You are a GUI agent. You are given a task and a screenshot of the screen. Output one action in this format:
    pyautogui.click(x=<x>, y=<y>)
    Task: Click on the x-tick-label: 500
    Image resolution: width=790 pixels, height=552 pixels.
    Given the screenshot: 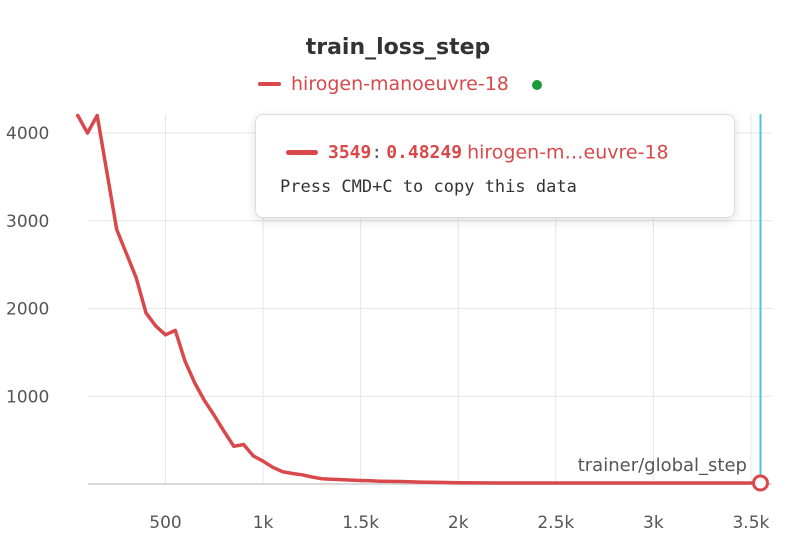 What is the action you would take?
    pyautogui.click(x=165, y=523)
    